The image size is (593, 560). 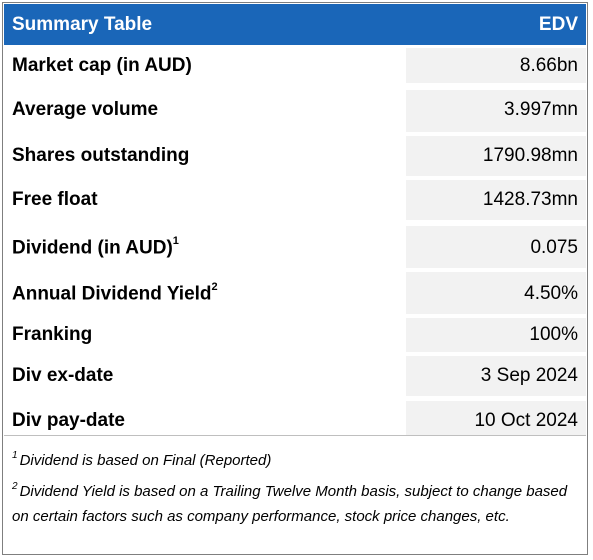 What do you see at coordinates (101, 155) in the screenshot?
I see `row-label: Shares outstanding` at bounding box center [101, 155].